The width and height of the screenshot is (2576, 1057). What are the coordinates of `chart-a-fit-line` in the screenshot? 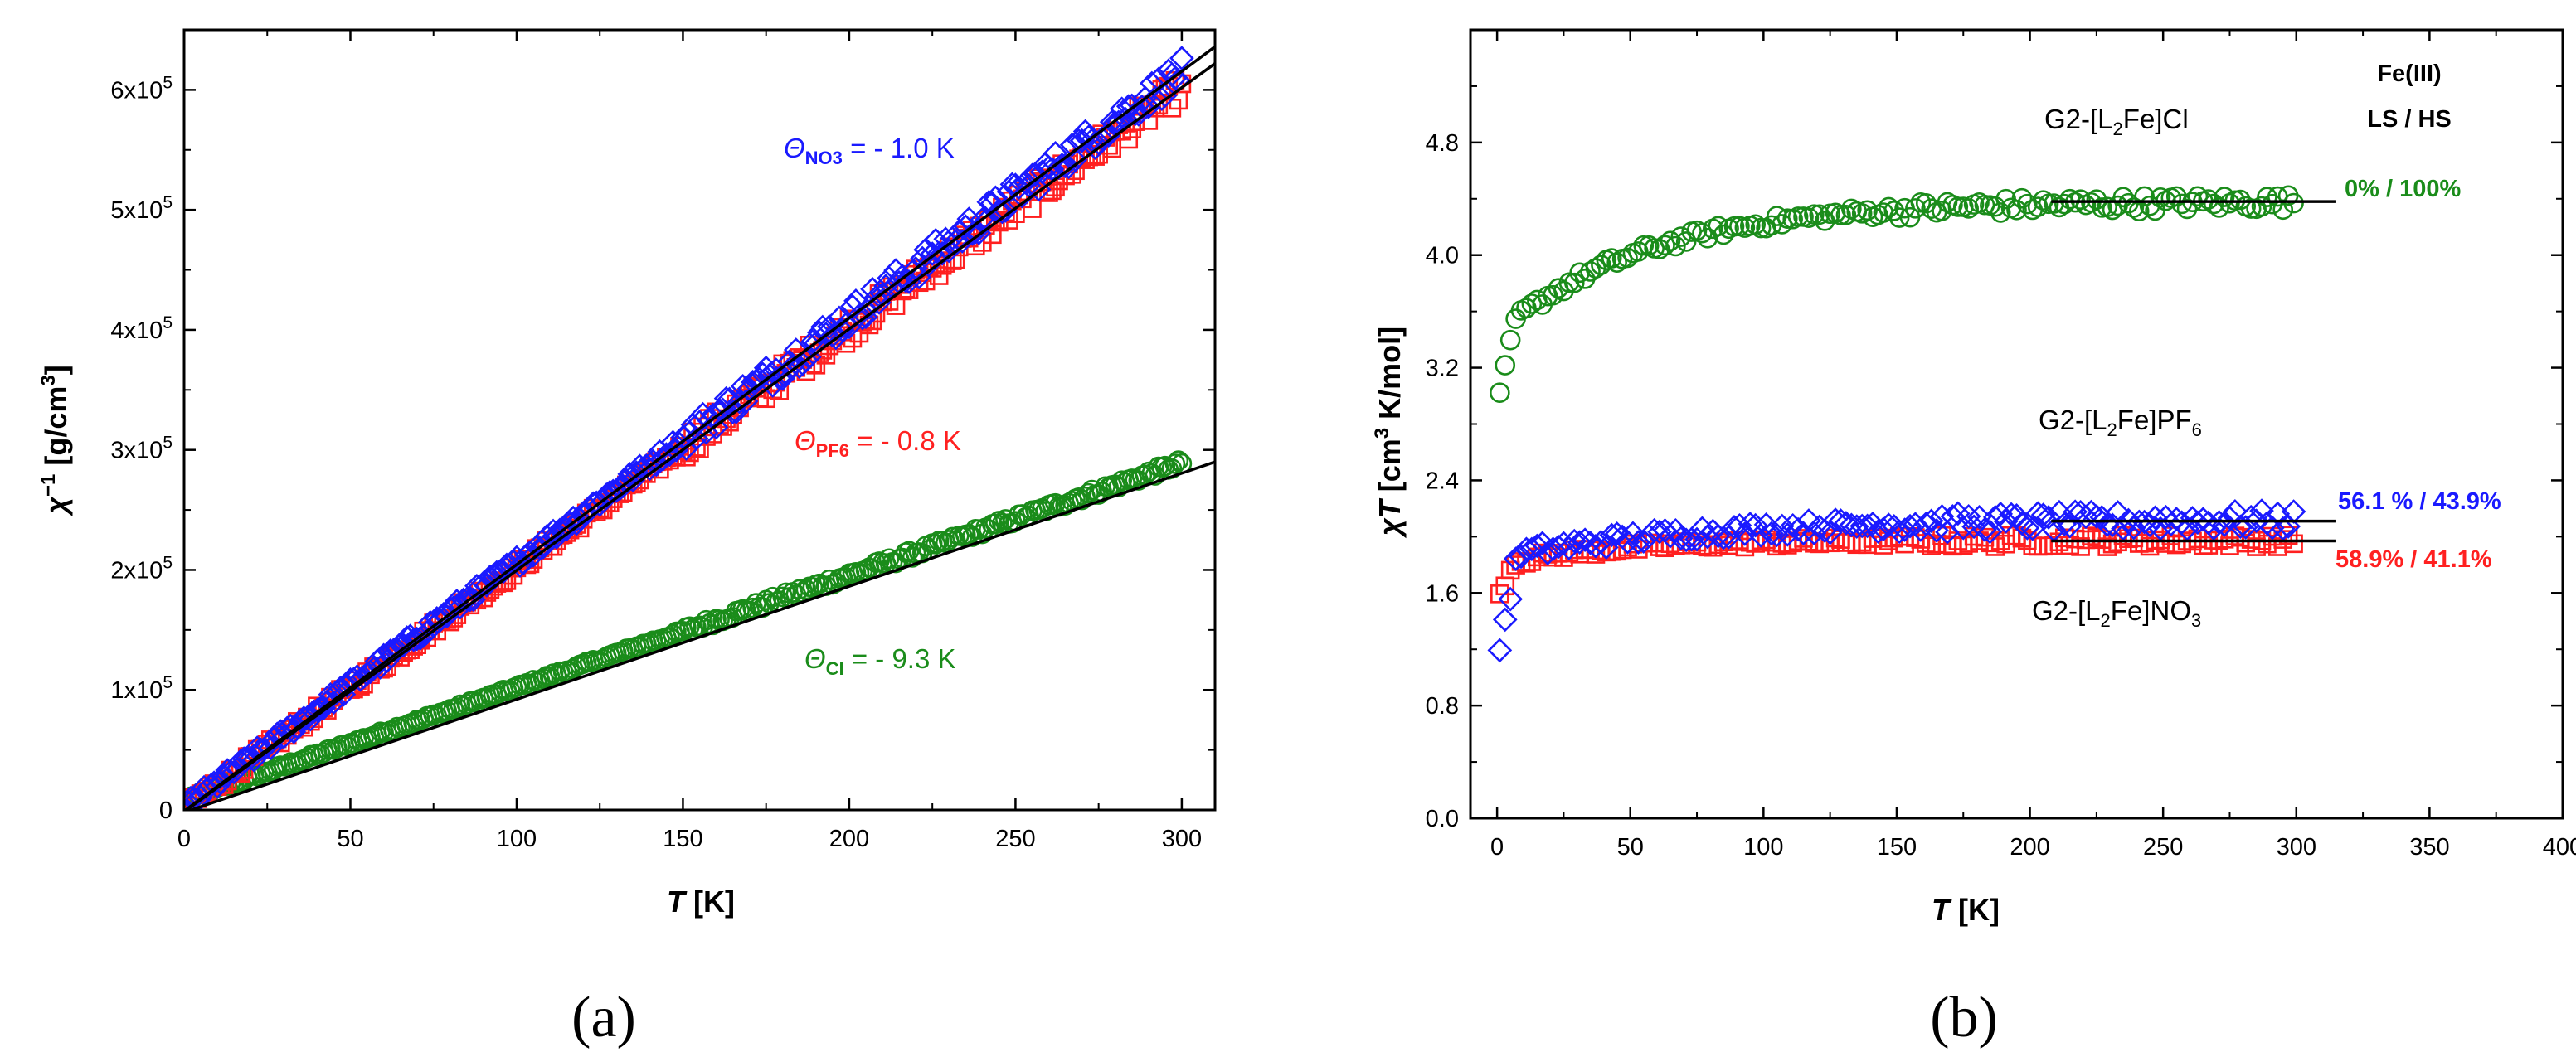 It's located at (701, 635).